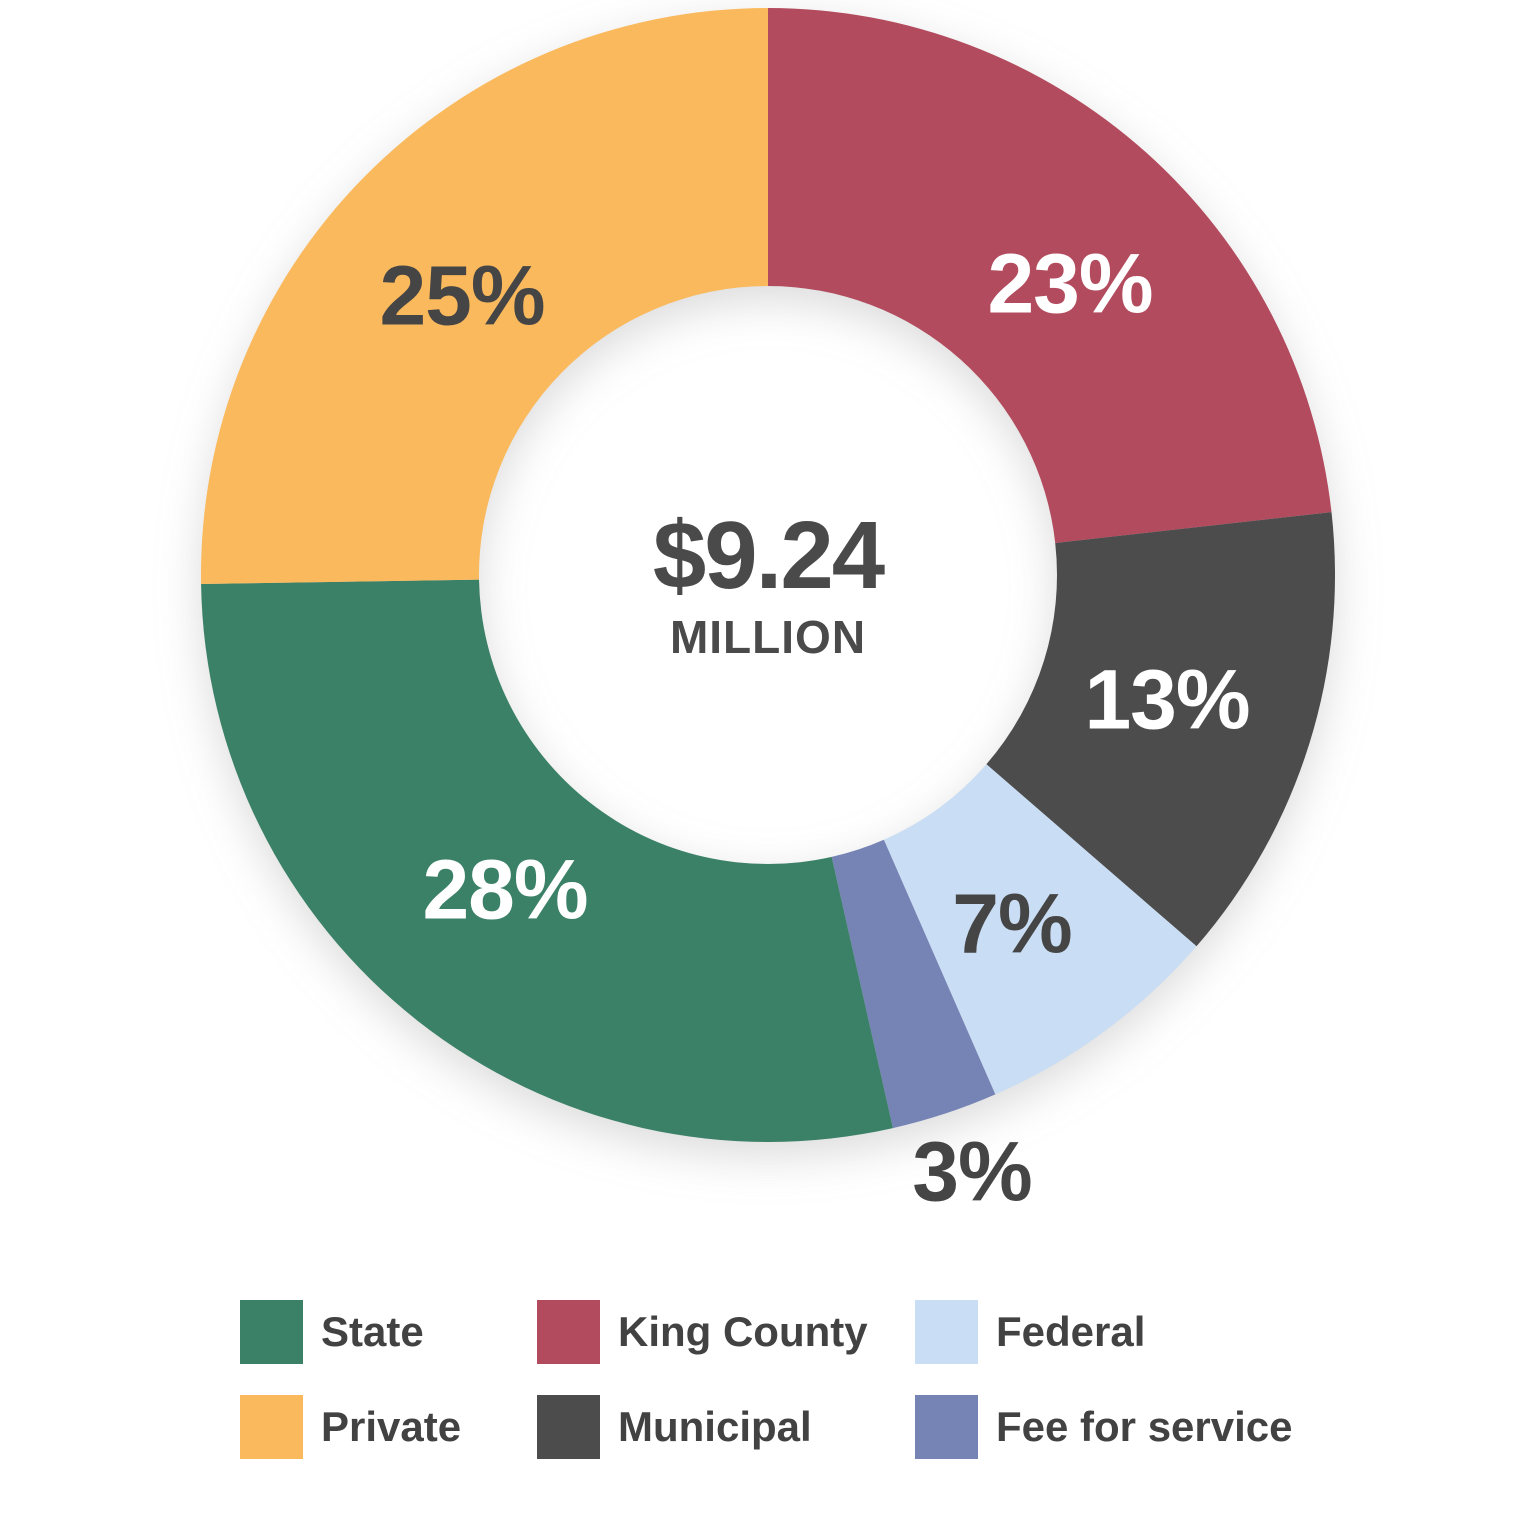 This screenshot has width=1536, height=1536. Describe the element at coordinates (391, 1426) in the screenshot. I see `legend-label-private: Private` at that location.